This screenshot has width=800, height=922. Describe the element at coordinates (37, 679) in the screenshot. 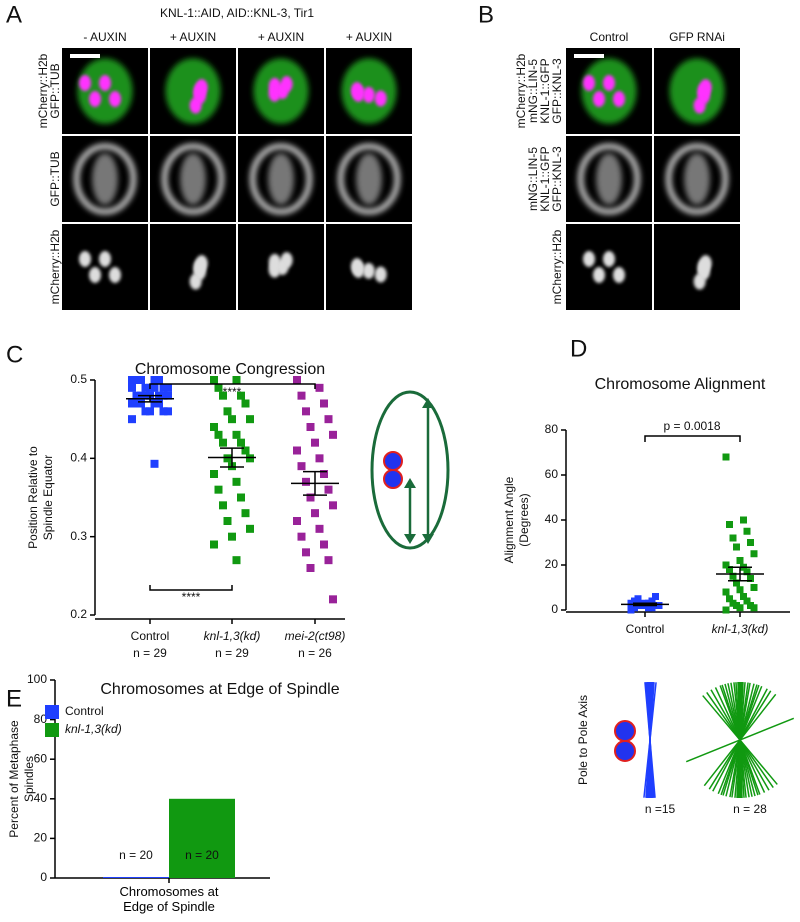

I see `y-tick-label: 100` at that location.